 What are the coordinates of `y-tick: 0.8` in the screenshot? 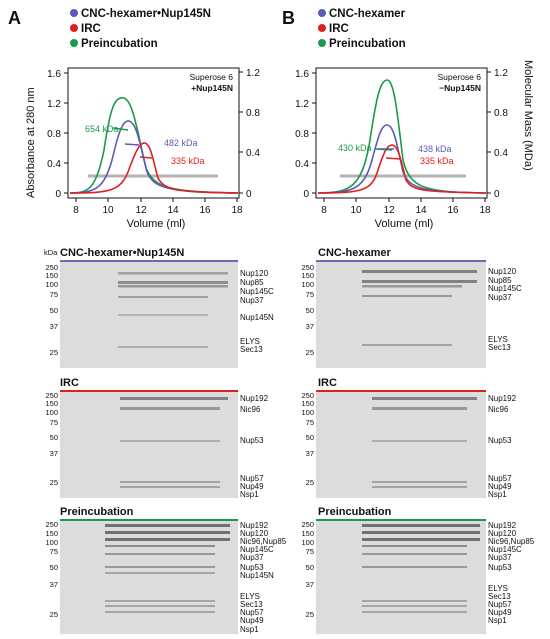 It's located at (302, 134).